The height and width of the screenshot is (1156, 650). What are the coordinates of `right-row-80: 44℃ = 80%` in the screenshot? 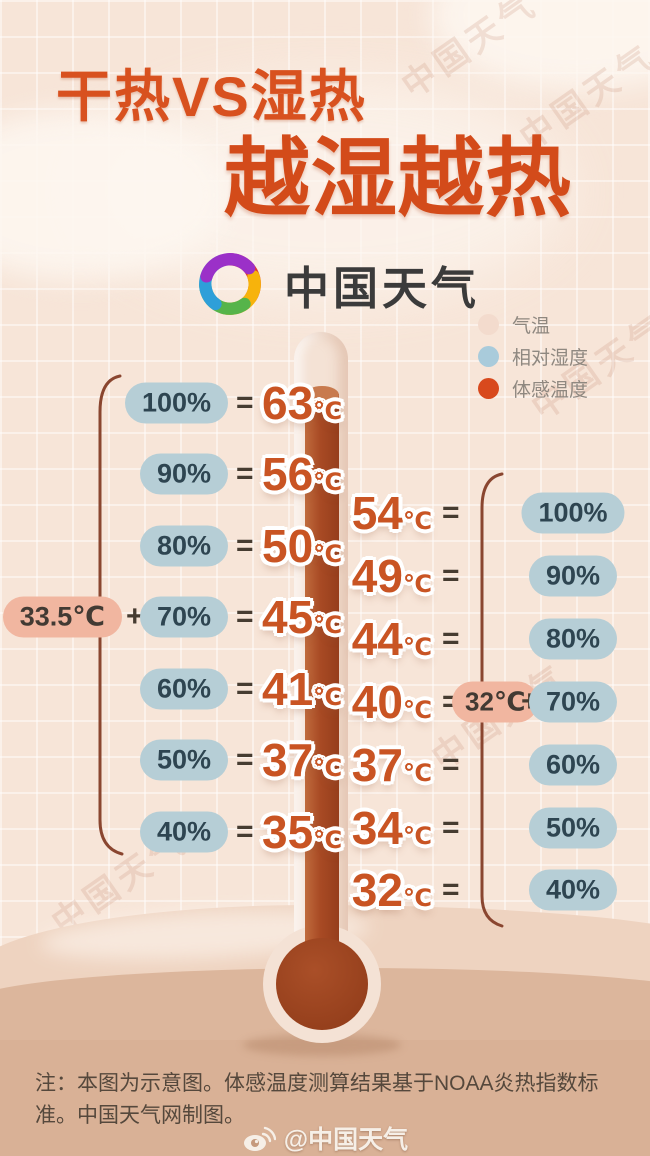 It's located at (325, 639).